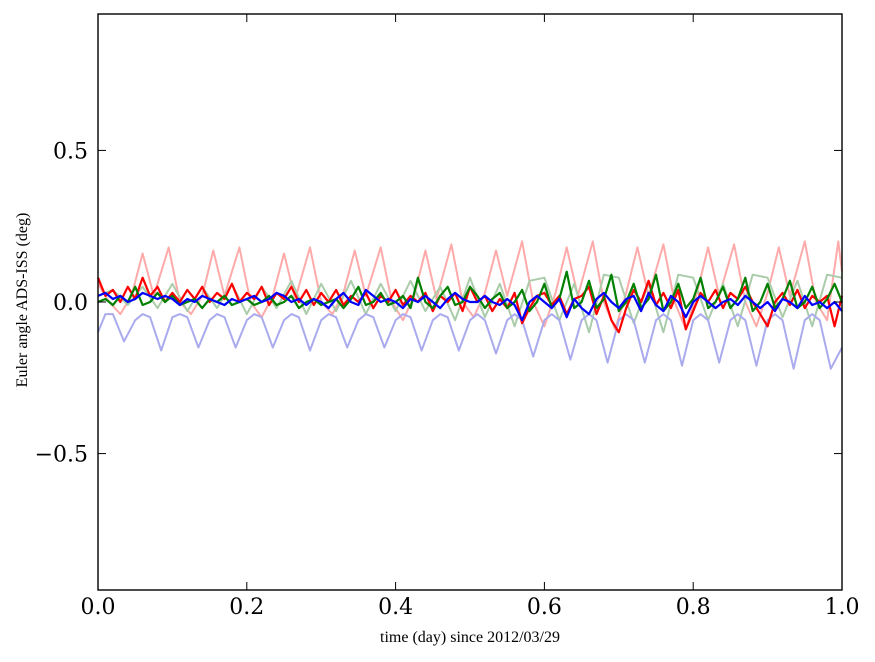 The image size is (875, 662). What do you see at coordinates (842, 607) in the screenshot?
I see `x-tick-label: 1.0` at bounding box center [842, 607].